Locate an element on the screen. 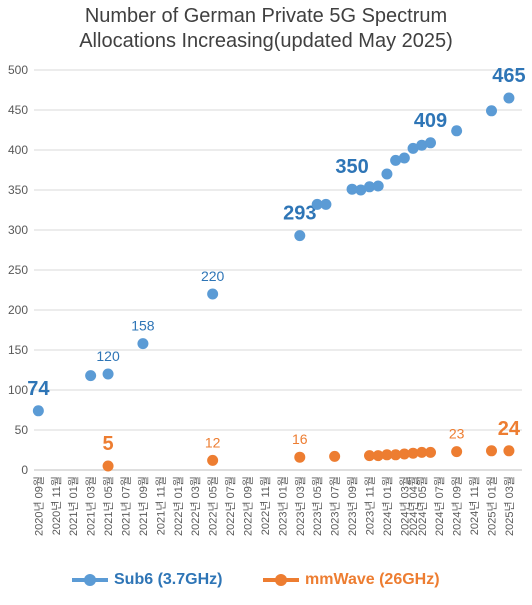 This screenshot has width=532, height=605. x-tick-label: 2022년 11월 is located at coordinates (265, 505).